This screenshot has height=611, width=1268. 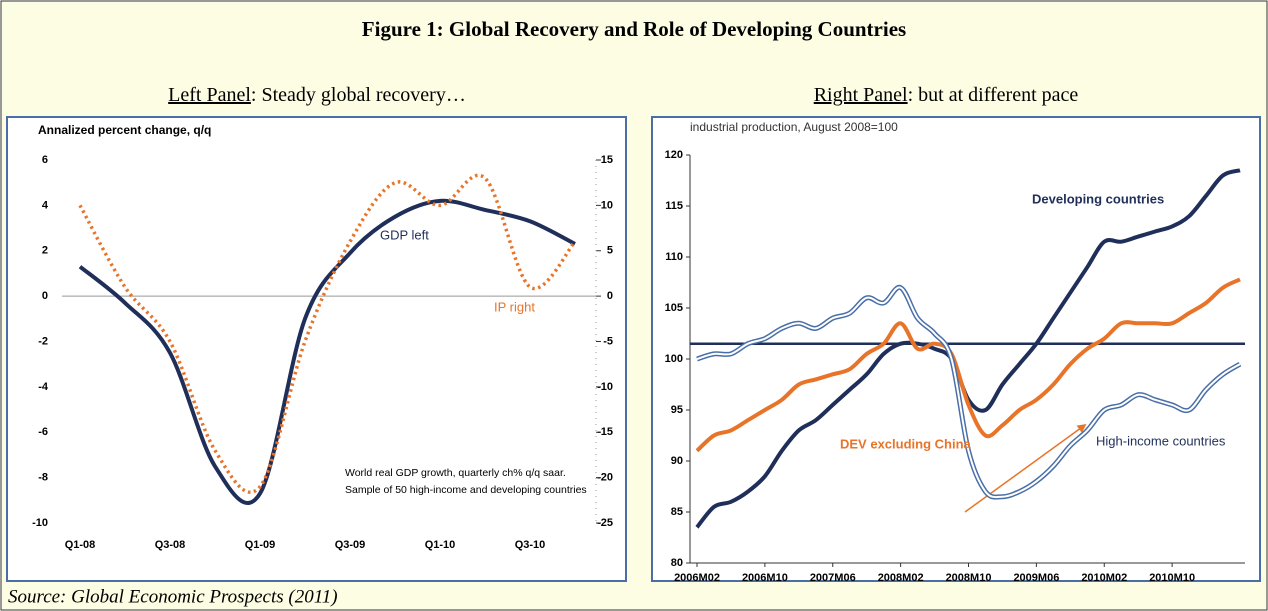 I want to click on x-tick-label: Q1-08, so click(x=80, y=545).